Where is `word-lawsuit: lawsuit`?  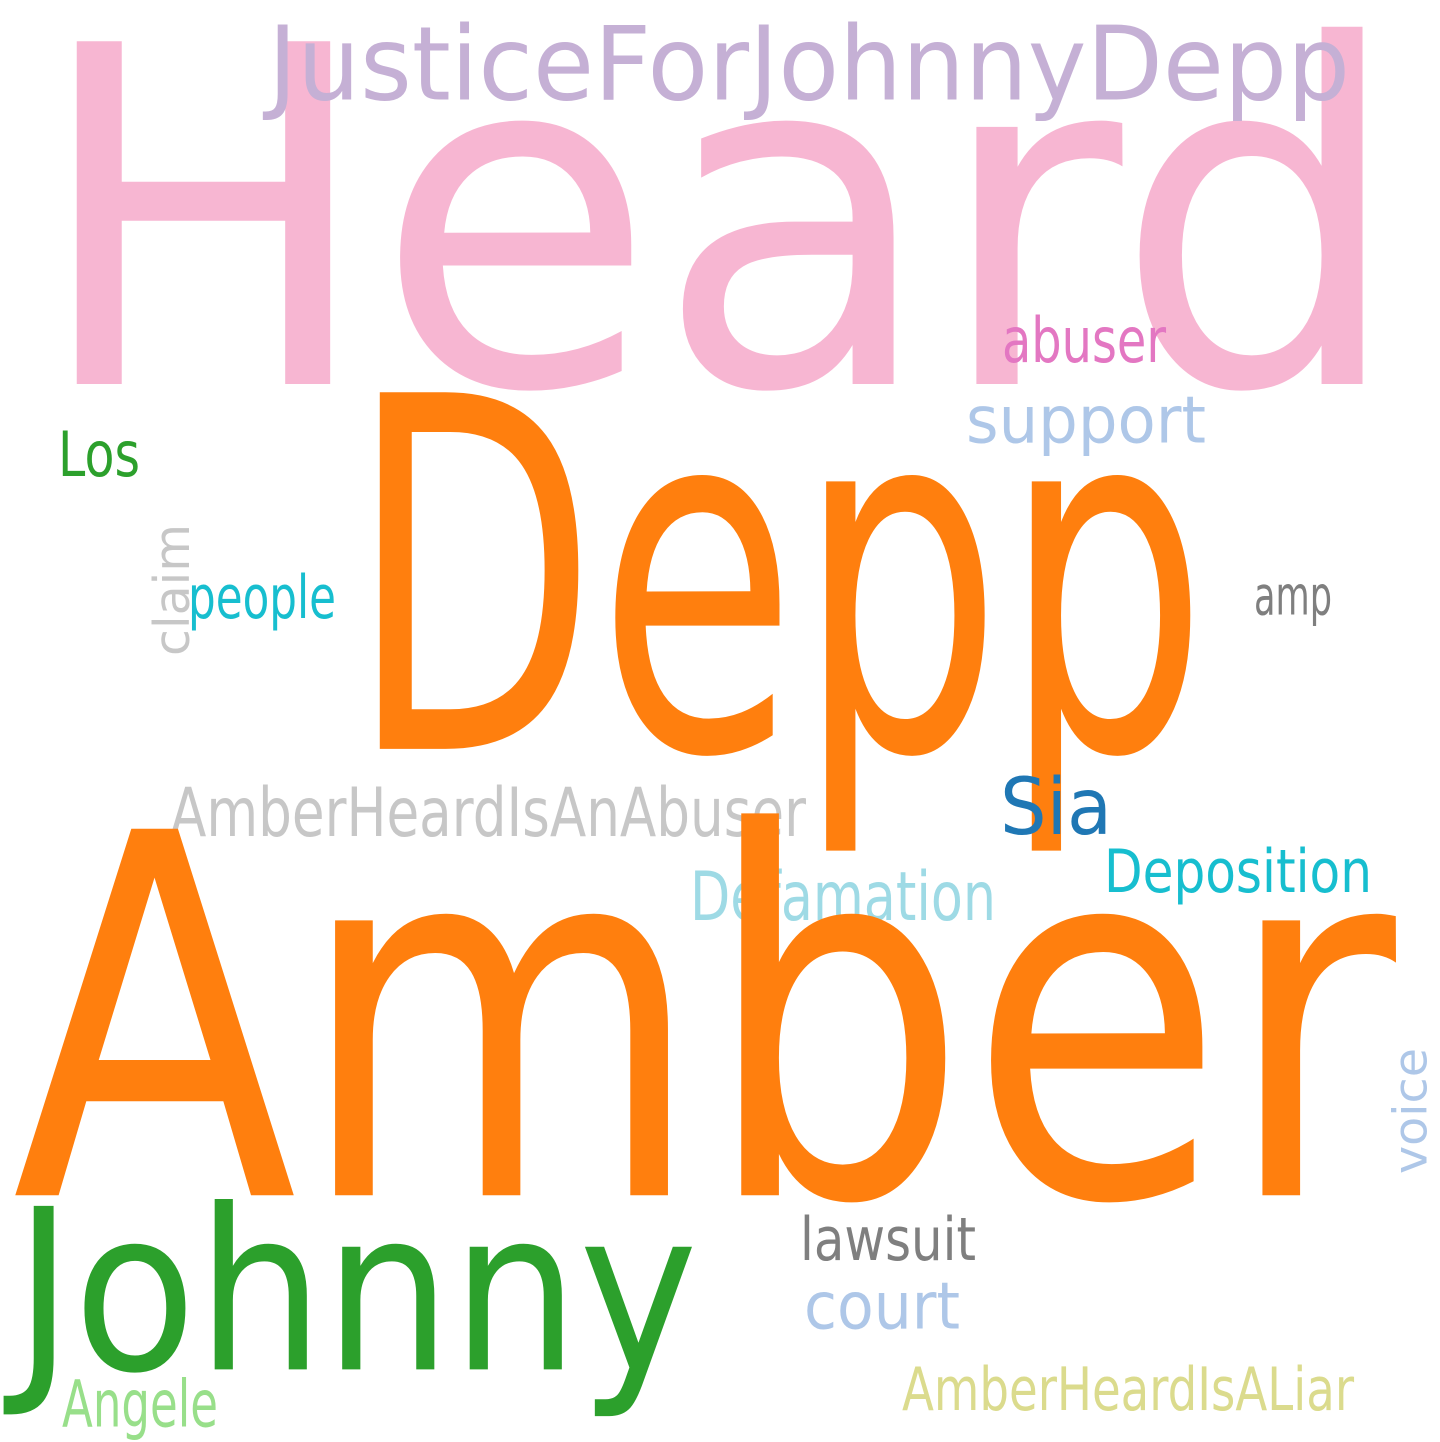 word-lawsuit: lawsuit is located at coordinates (888, 1239).